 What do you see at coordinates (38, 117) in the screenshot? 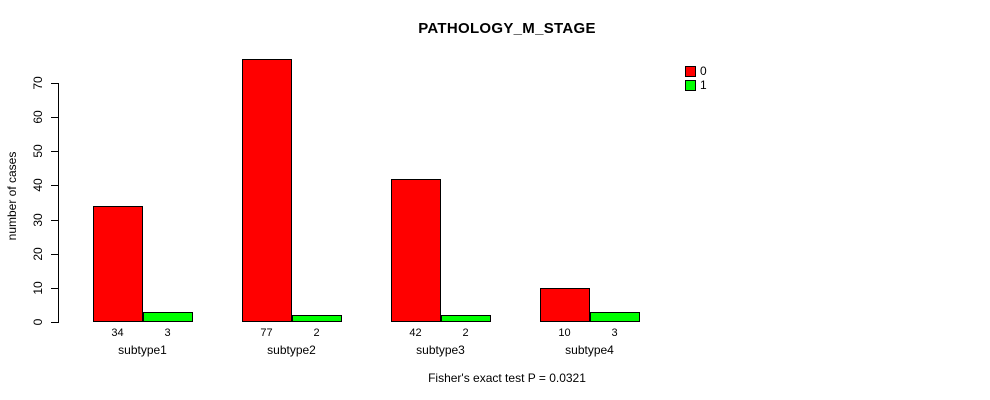
I see `y-tick-label: 60` at bounding box center [38, 117].